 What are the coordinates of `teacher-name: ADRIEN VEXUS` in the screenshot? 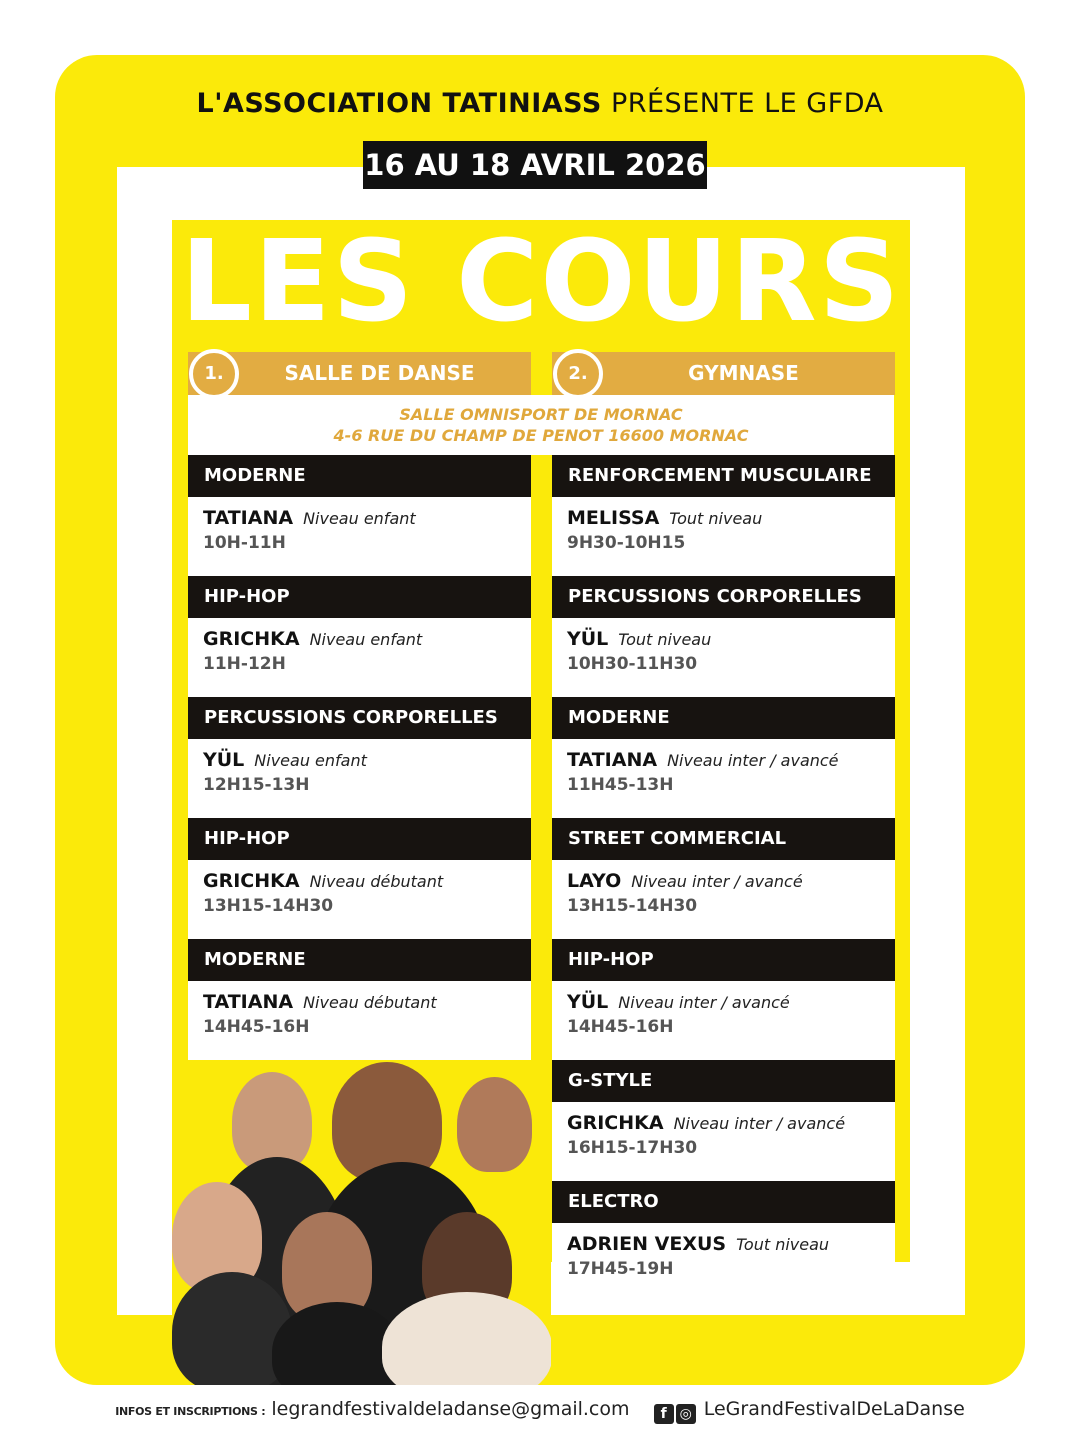 It's located at (647, 1244).